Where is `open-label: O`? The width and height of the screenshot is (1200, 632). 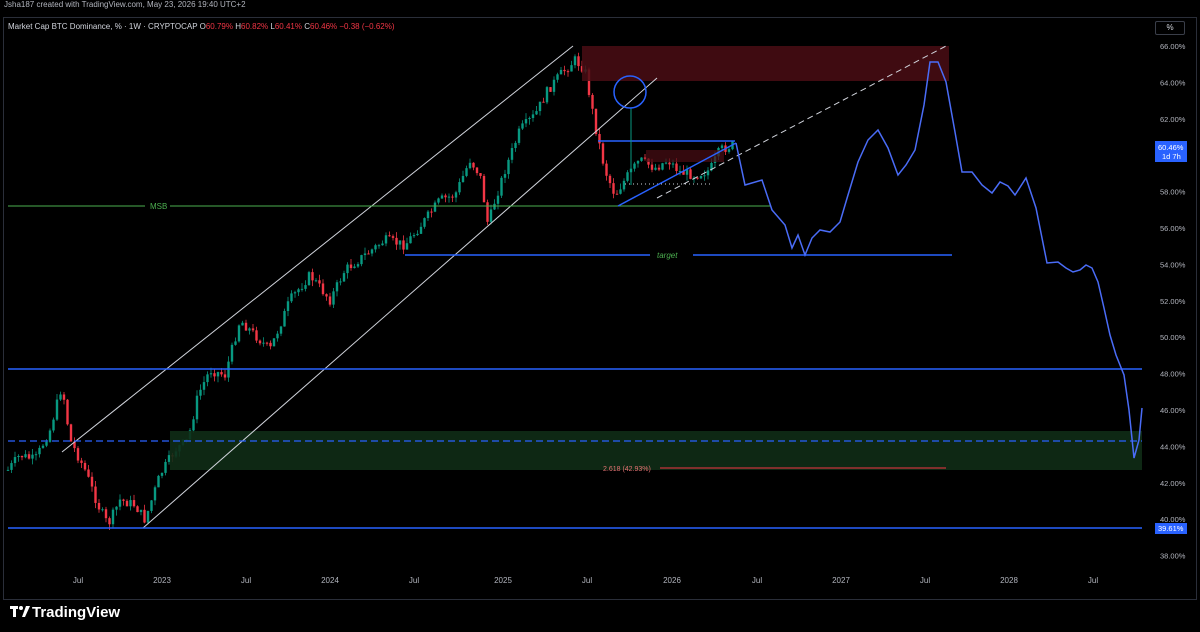
open-label: O is located at coordinates (202, 26).